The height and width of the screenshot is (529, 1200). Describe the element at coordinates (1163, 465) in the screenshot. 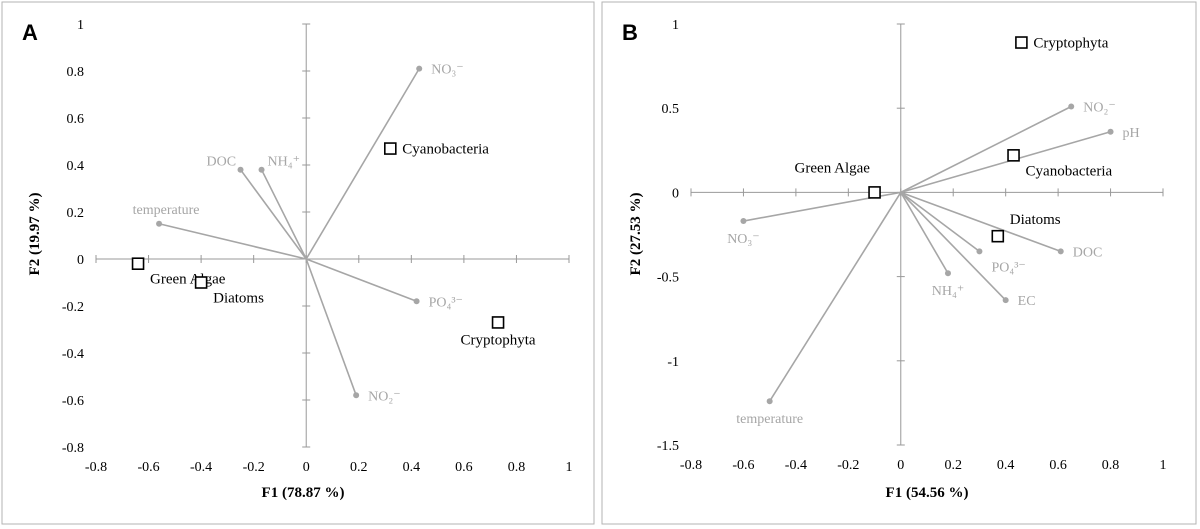

I see `x-tick-label-b: 1` at that location.